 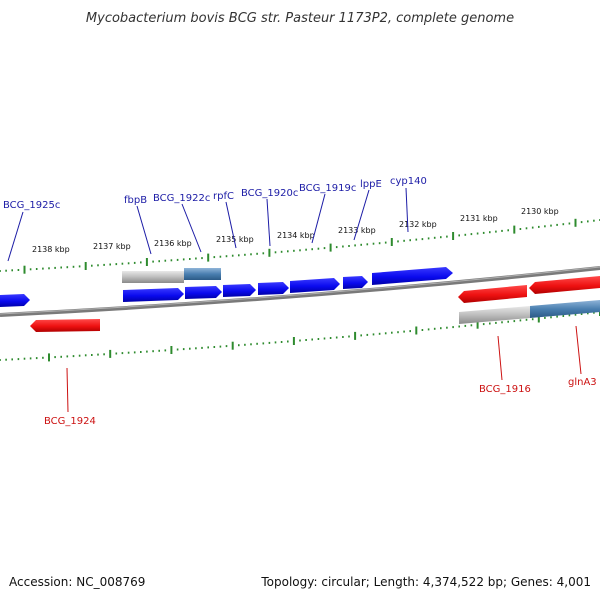 I want to click on gene-label-BCG_1924: BCG_1924, so click(x=70, y=421).